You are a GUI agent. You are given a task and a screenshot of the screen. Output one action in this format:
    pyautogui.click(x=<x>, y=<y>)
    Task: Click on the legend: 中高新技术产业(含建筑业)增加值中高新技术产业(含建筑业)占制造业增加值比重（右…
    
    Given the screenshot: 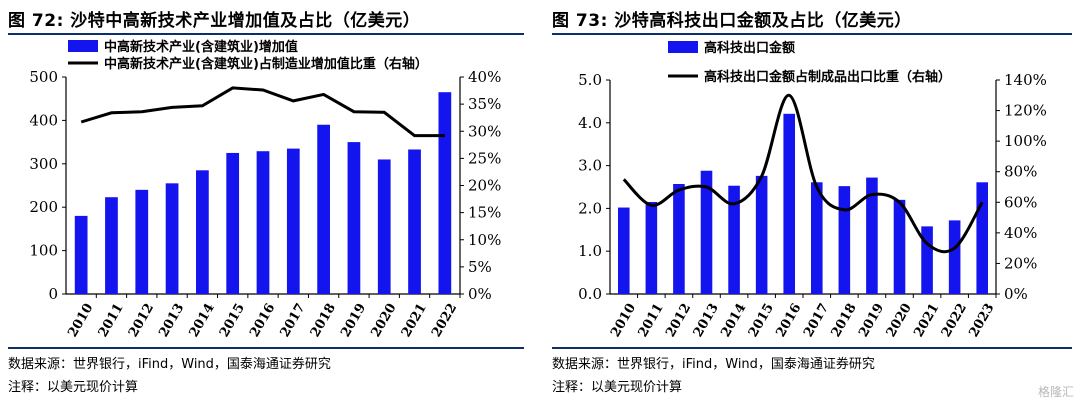 What is the action you would take?
    pyautogui.click(x=248, y=55)
    